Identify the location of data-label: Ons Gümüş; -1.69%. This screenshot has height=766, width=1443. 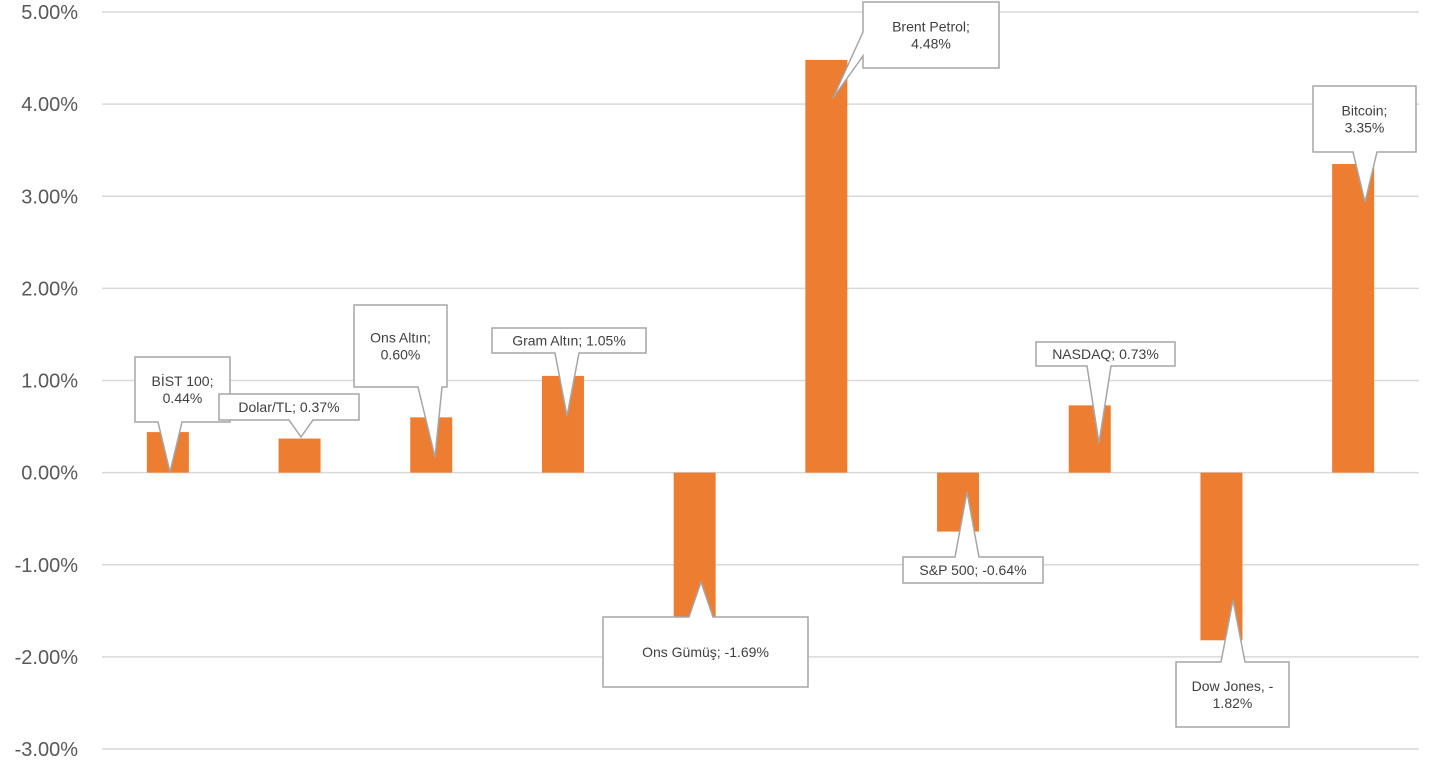
(705, 633).